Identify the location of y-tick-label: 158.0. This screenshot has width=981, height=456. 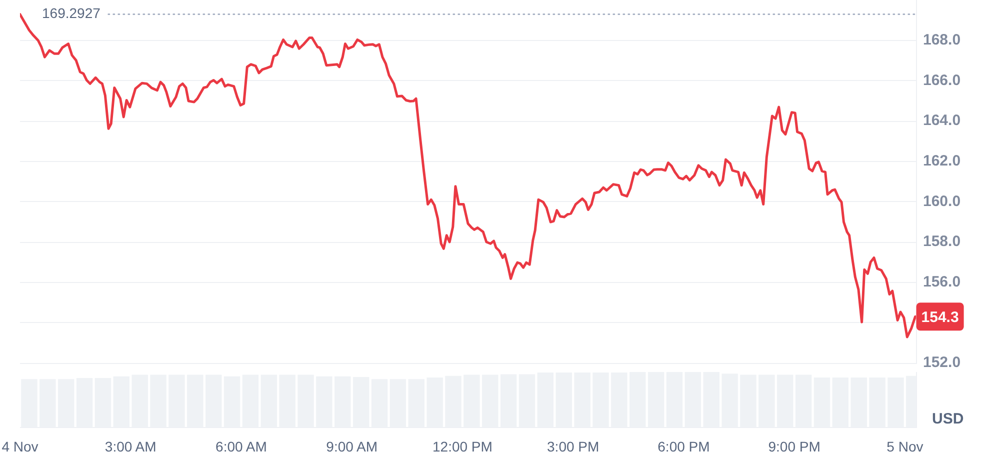
(942, 241).